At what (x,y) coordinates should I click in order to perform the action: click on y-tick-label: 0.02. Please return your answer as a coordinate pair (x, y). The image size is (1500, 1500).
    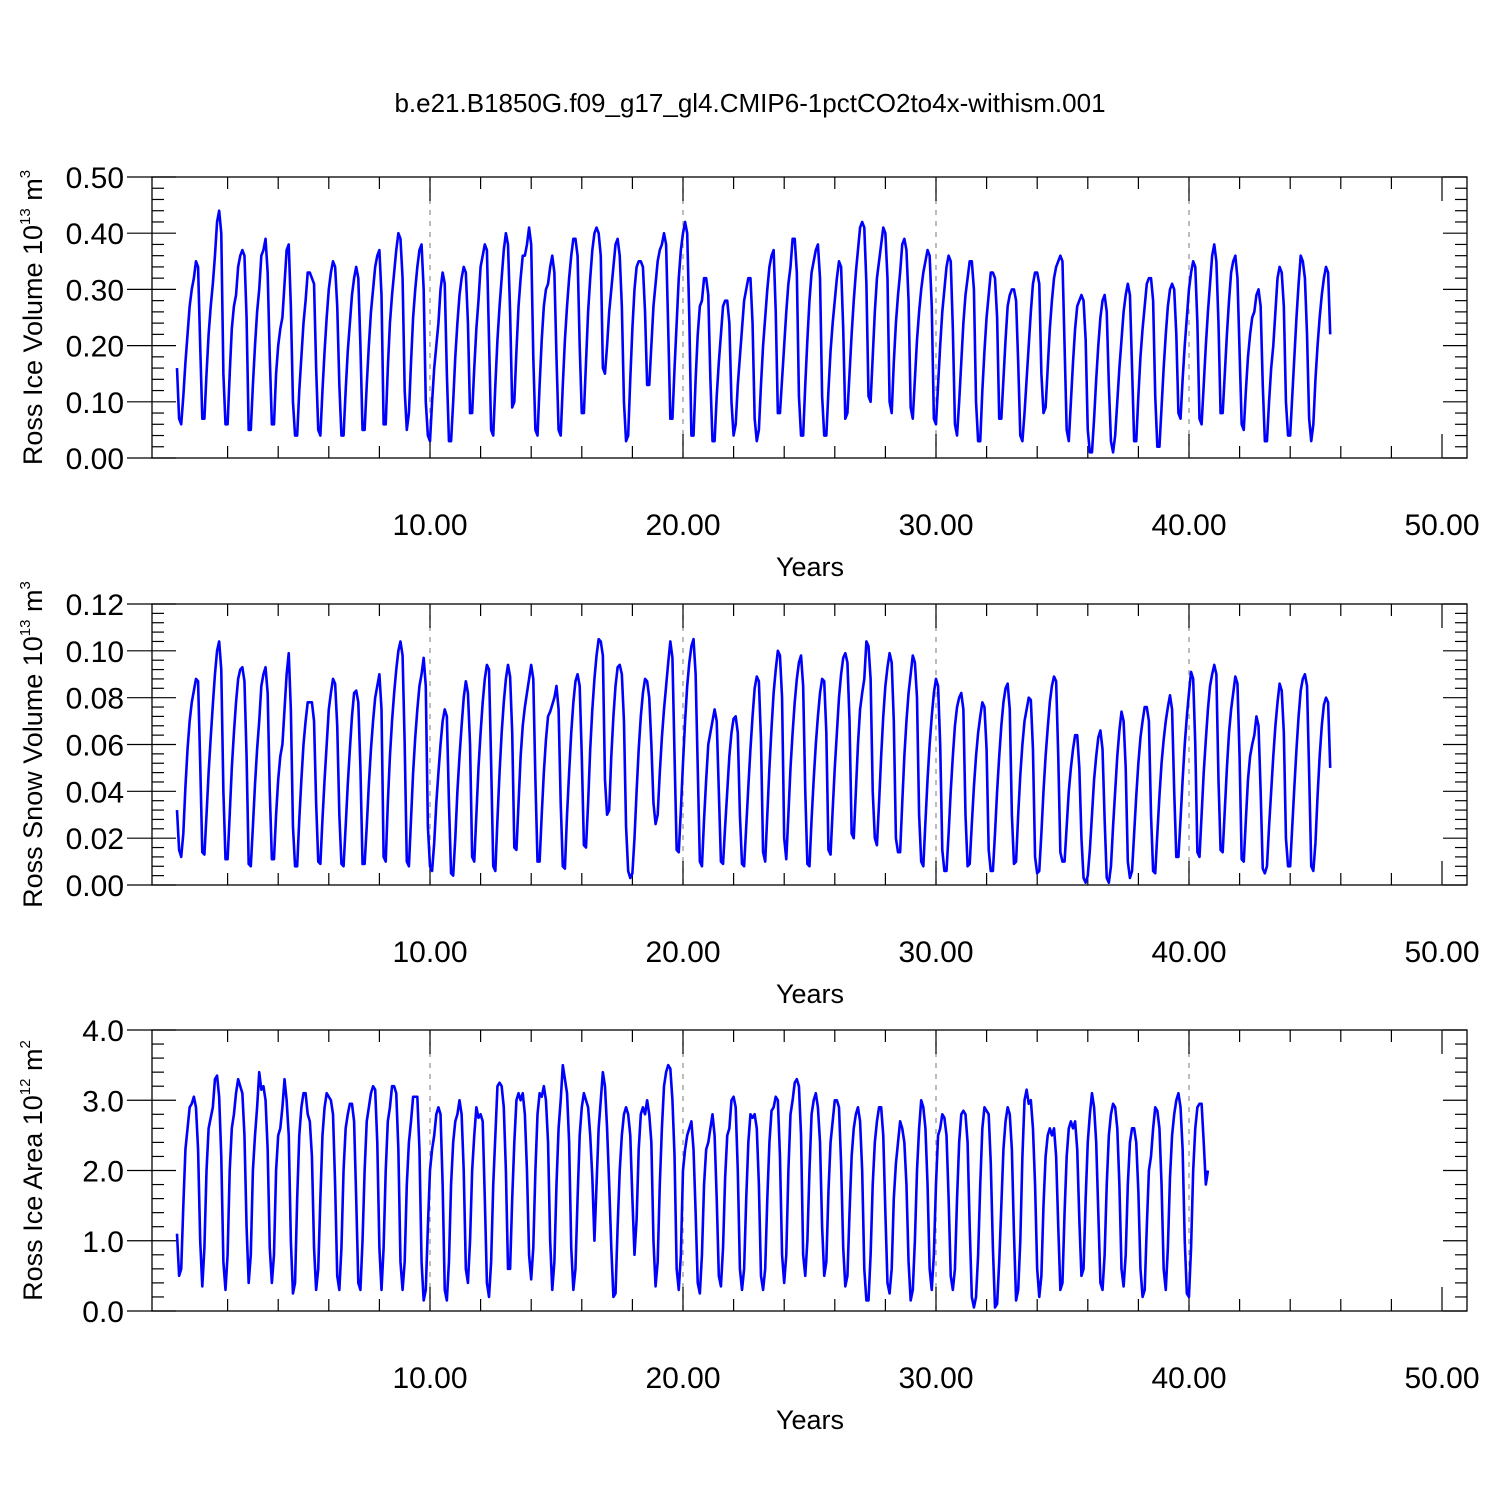
    Looking at the image, I should click on (95, 839).